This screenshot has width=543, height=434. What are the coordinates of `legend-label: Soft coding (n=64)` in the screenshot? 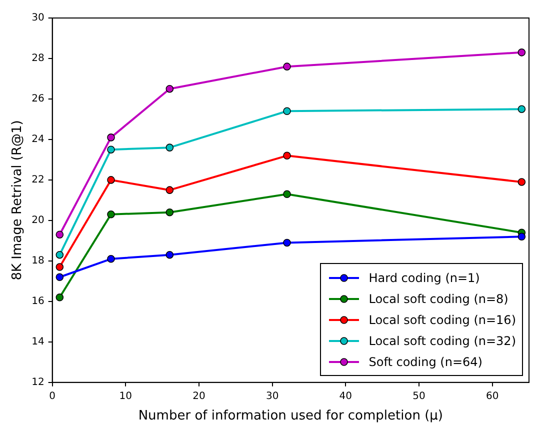 It's located at (425, 361).